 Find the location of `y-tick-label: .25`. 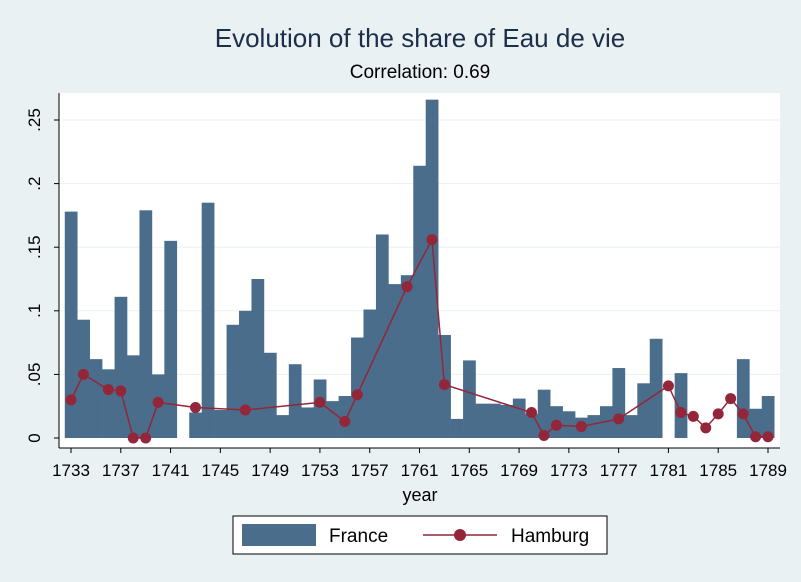

y-tick-label: .25 is located at coordinates (34, 120).